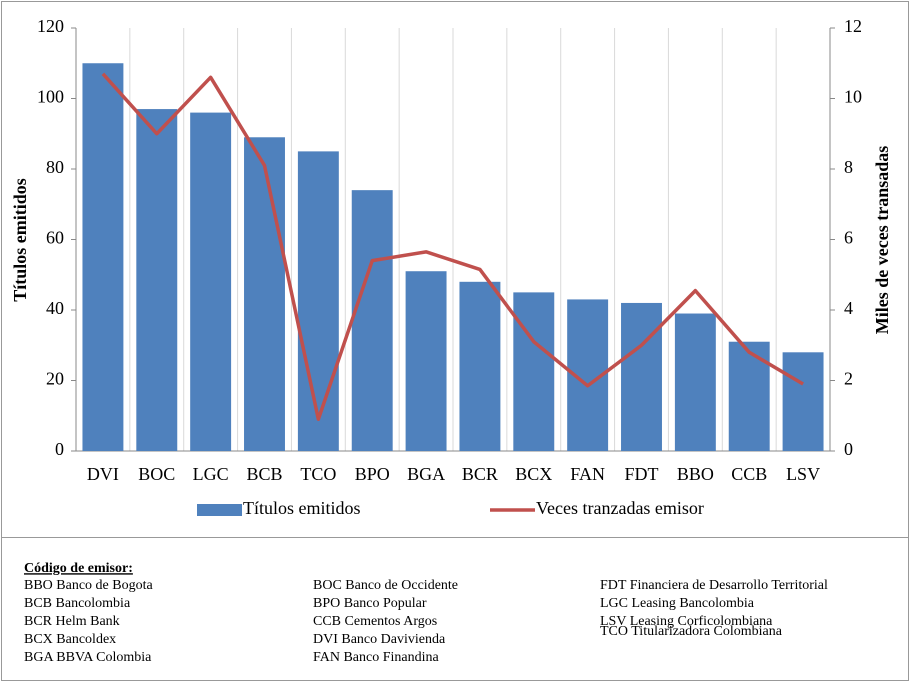  Describe the element at coordinates (533, 474) in the screenshot. I see `x-tick-label: BCX` at that location.